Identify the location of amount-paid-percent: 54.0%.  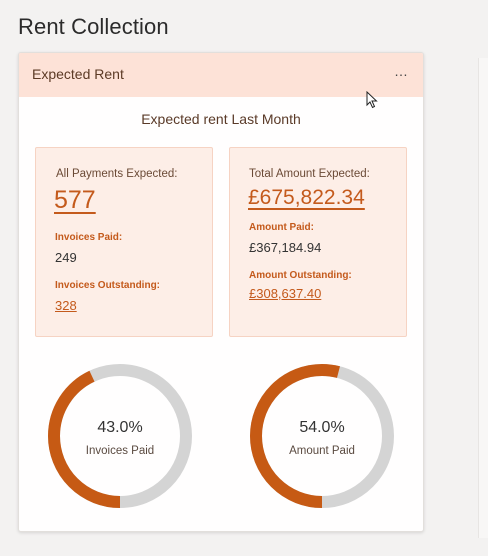
(322, 427).